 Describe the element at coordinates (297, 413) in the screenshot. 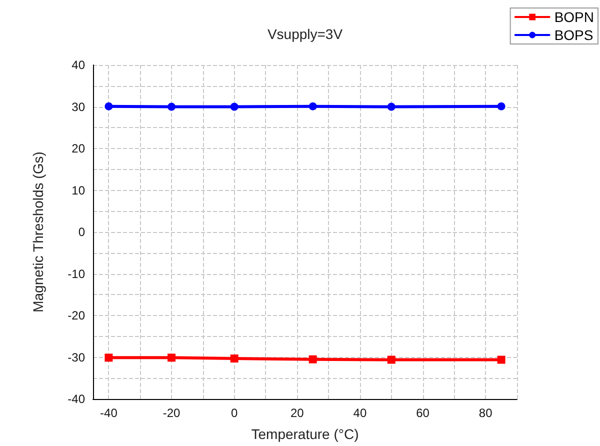

I see `x-tick-label: 20` at that location.